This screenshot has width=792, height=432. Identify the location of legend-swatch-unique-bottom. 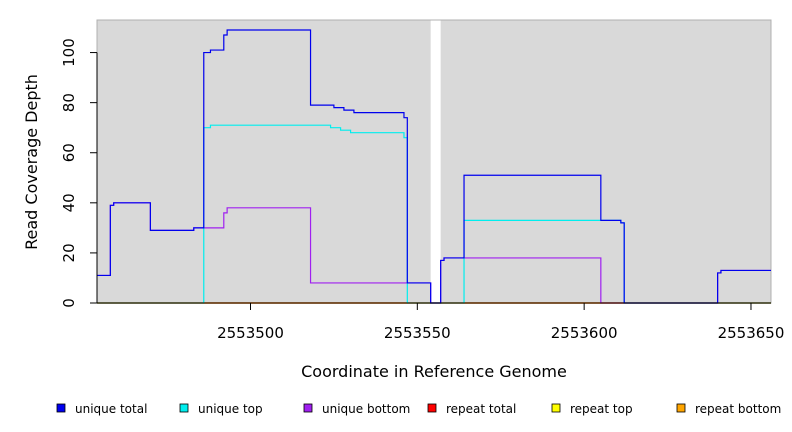
(308, 408).